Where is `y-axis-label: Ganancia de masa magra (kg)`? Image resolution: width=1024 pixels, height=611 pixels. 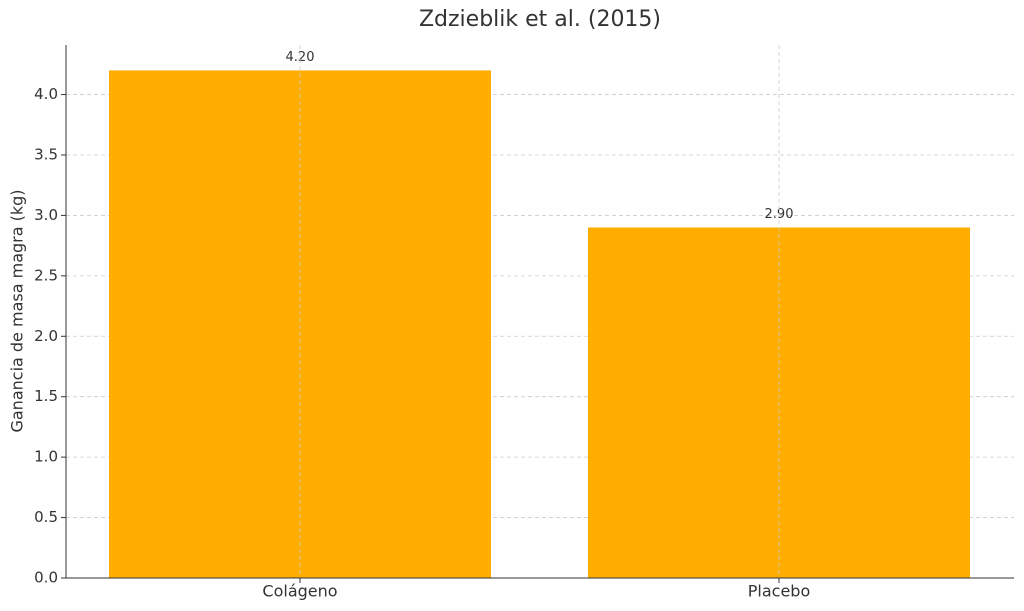 y-axis-label: Ganancia de masa magra (kg) is located at coordinates (17, 310).